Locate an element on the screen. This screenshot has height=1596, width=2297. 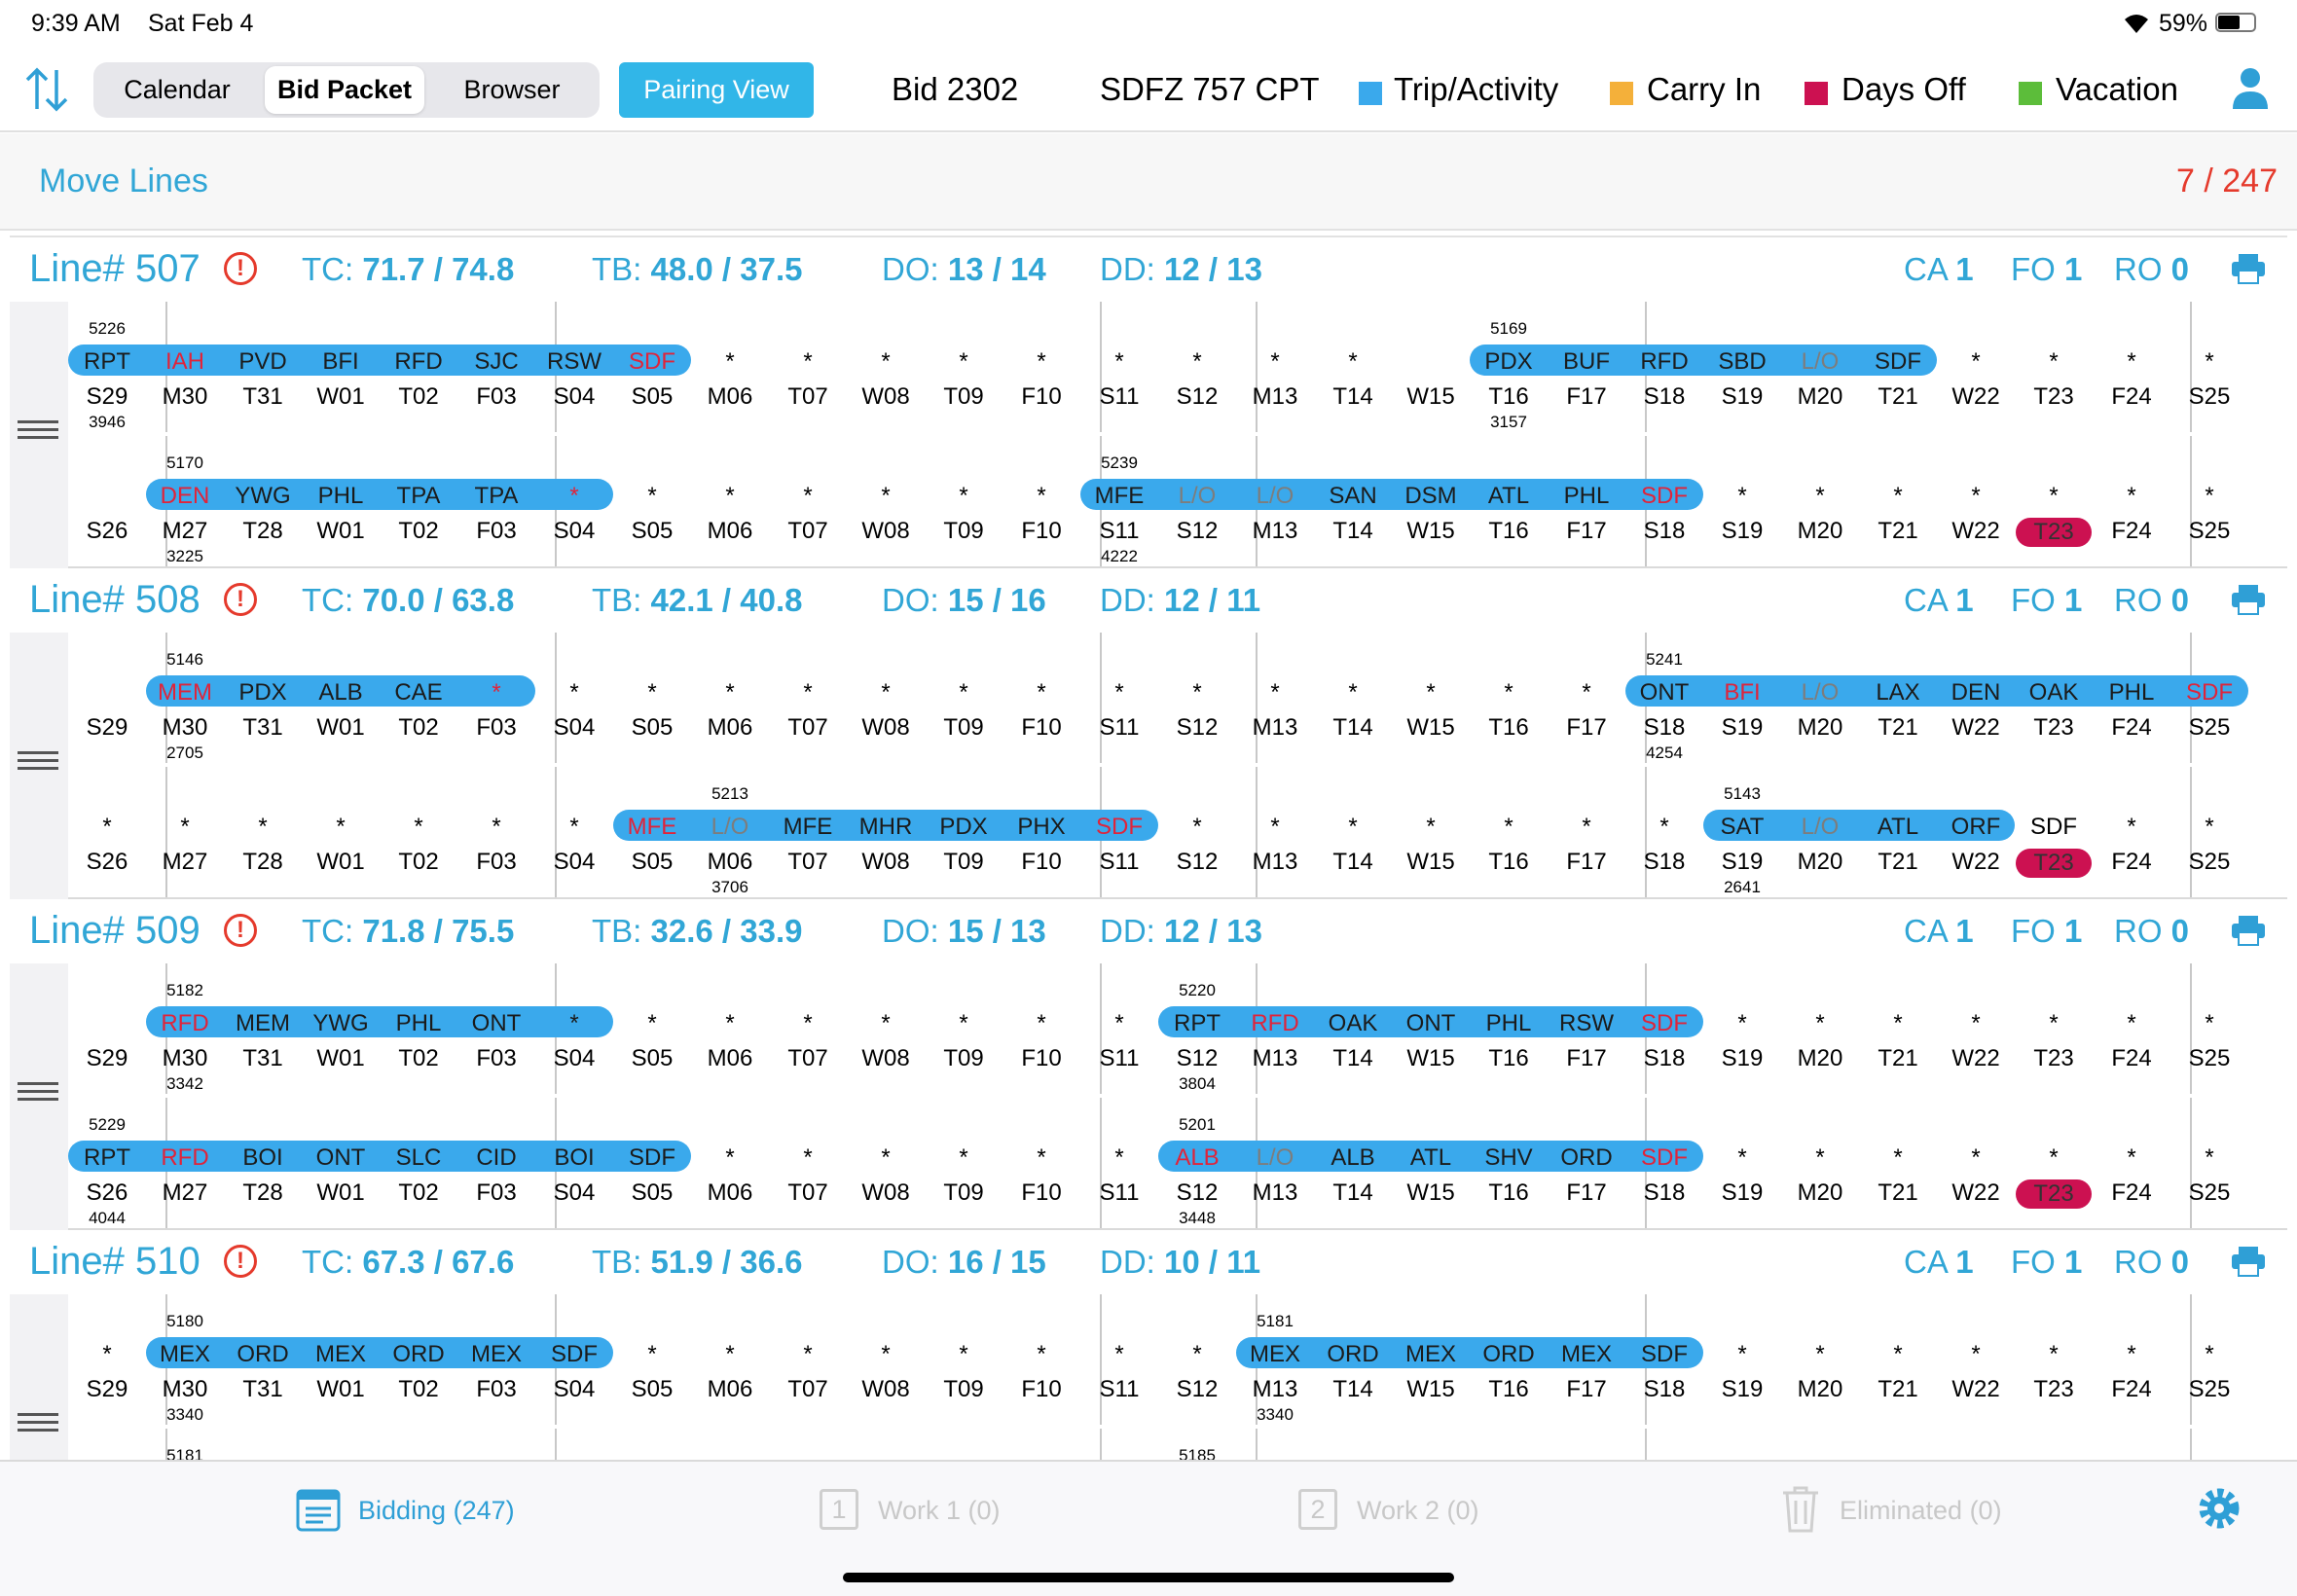
segment-browser: Browser is located at coordinates (512, 89).